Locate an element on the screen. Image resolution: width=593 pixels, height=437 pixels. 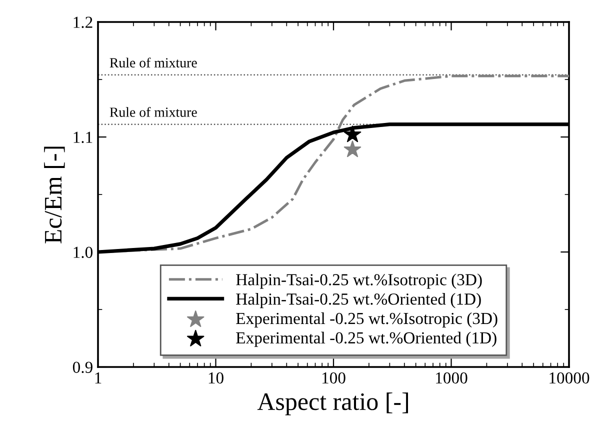
x-tick-label: 1 is located at coordinates (98, 378).